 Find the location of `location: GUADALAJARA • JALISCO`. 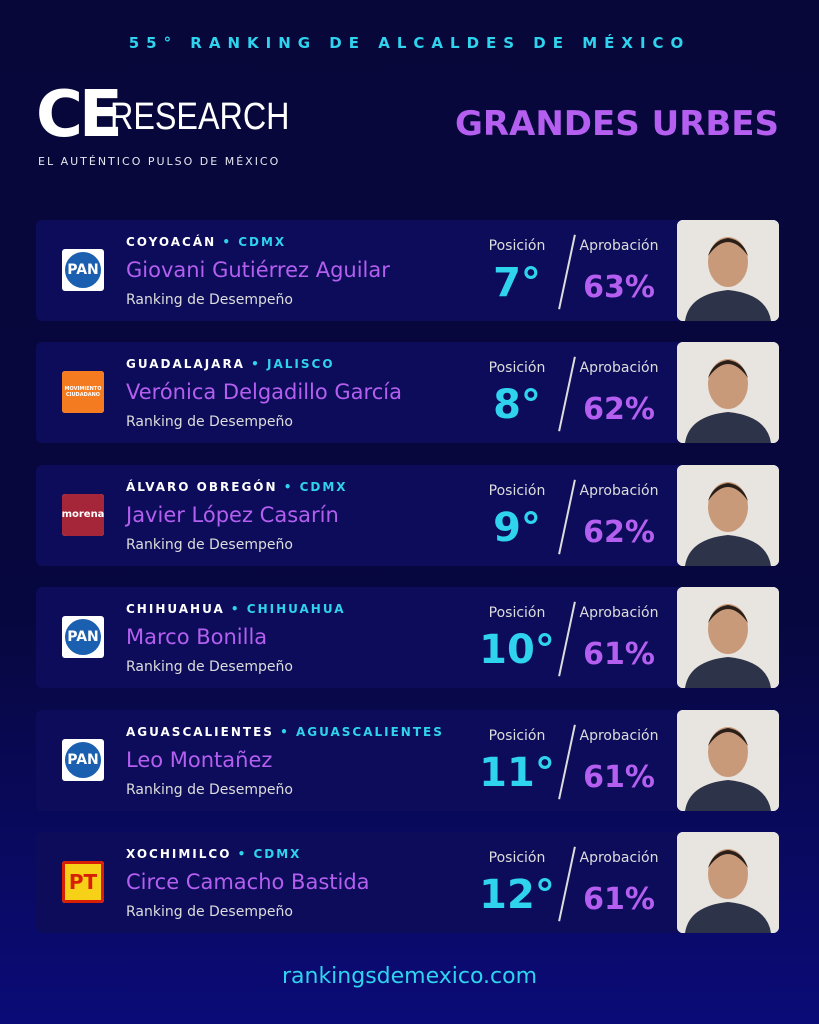

location: GUADALAJARA • JALISCO is located at coordinates (230, 364).